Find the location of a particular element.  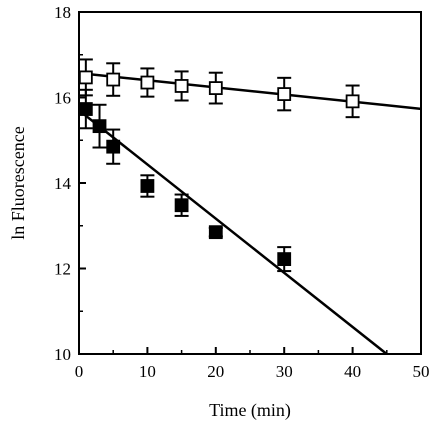

y-tick-label: 16 is located at coordinates (62, 98).